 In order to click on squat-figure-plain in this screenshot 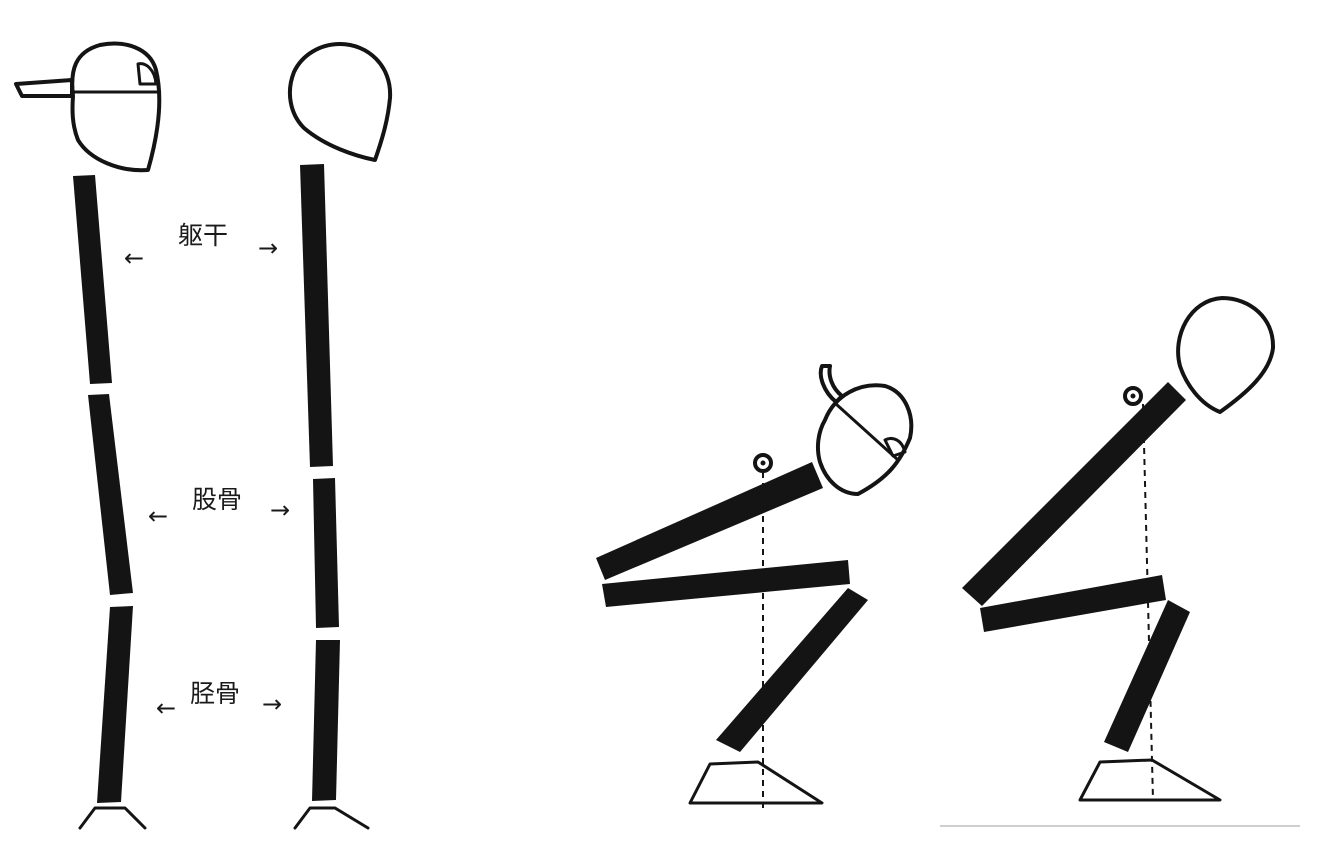, I will do `click(1119, 549)`.